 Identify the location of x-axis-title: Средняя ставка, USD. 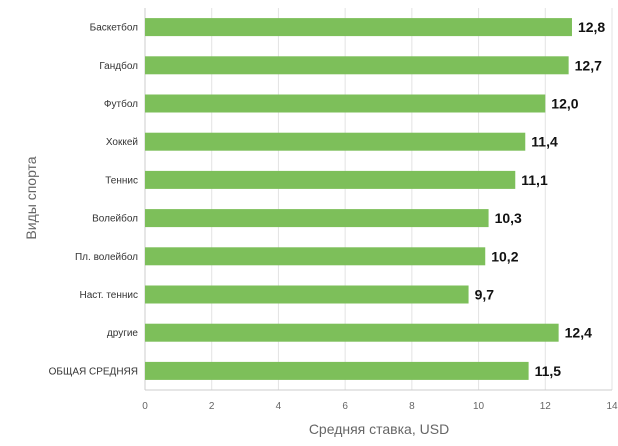
(379, 429).